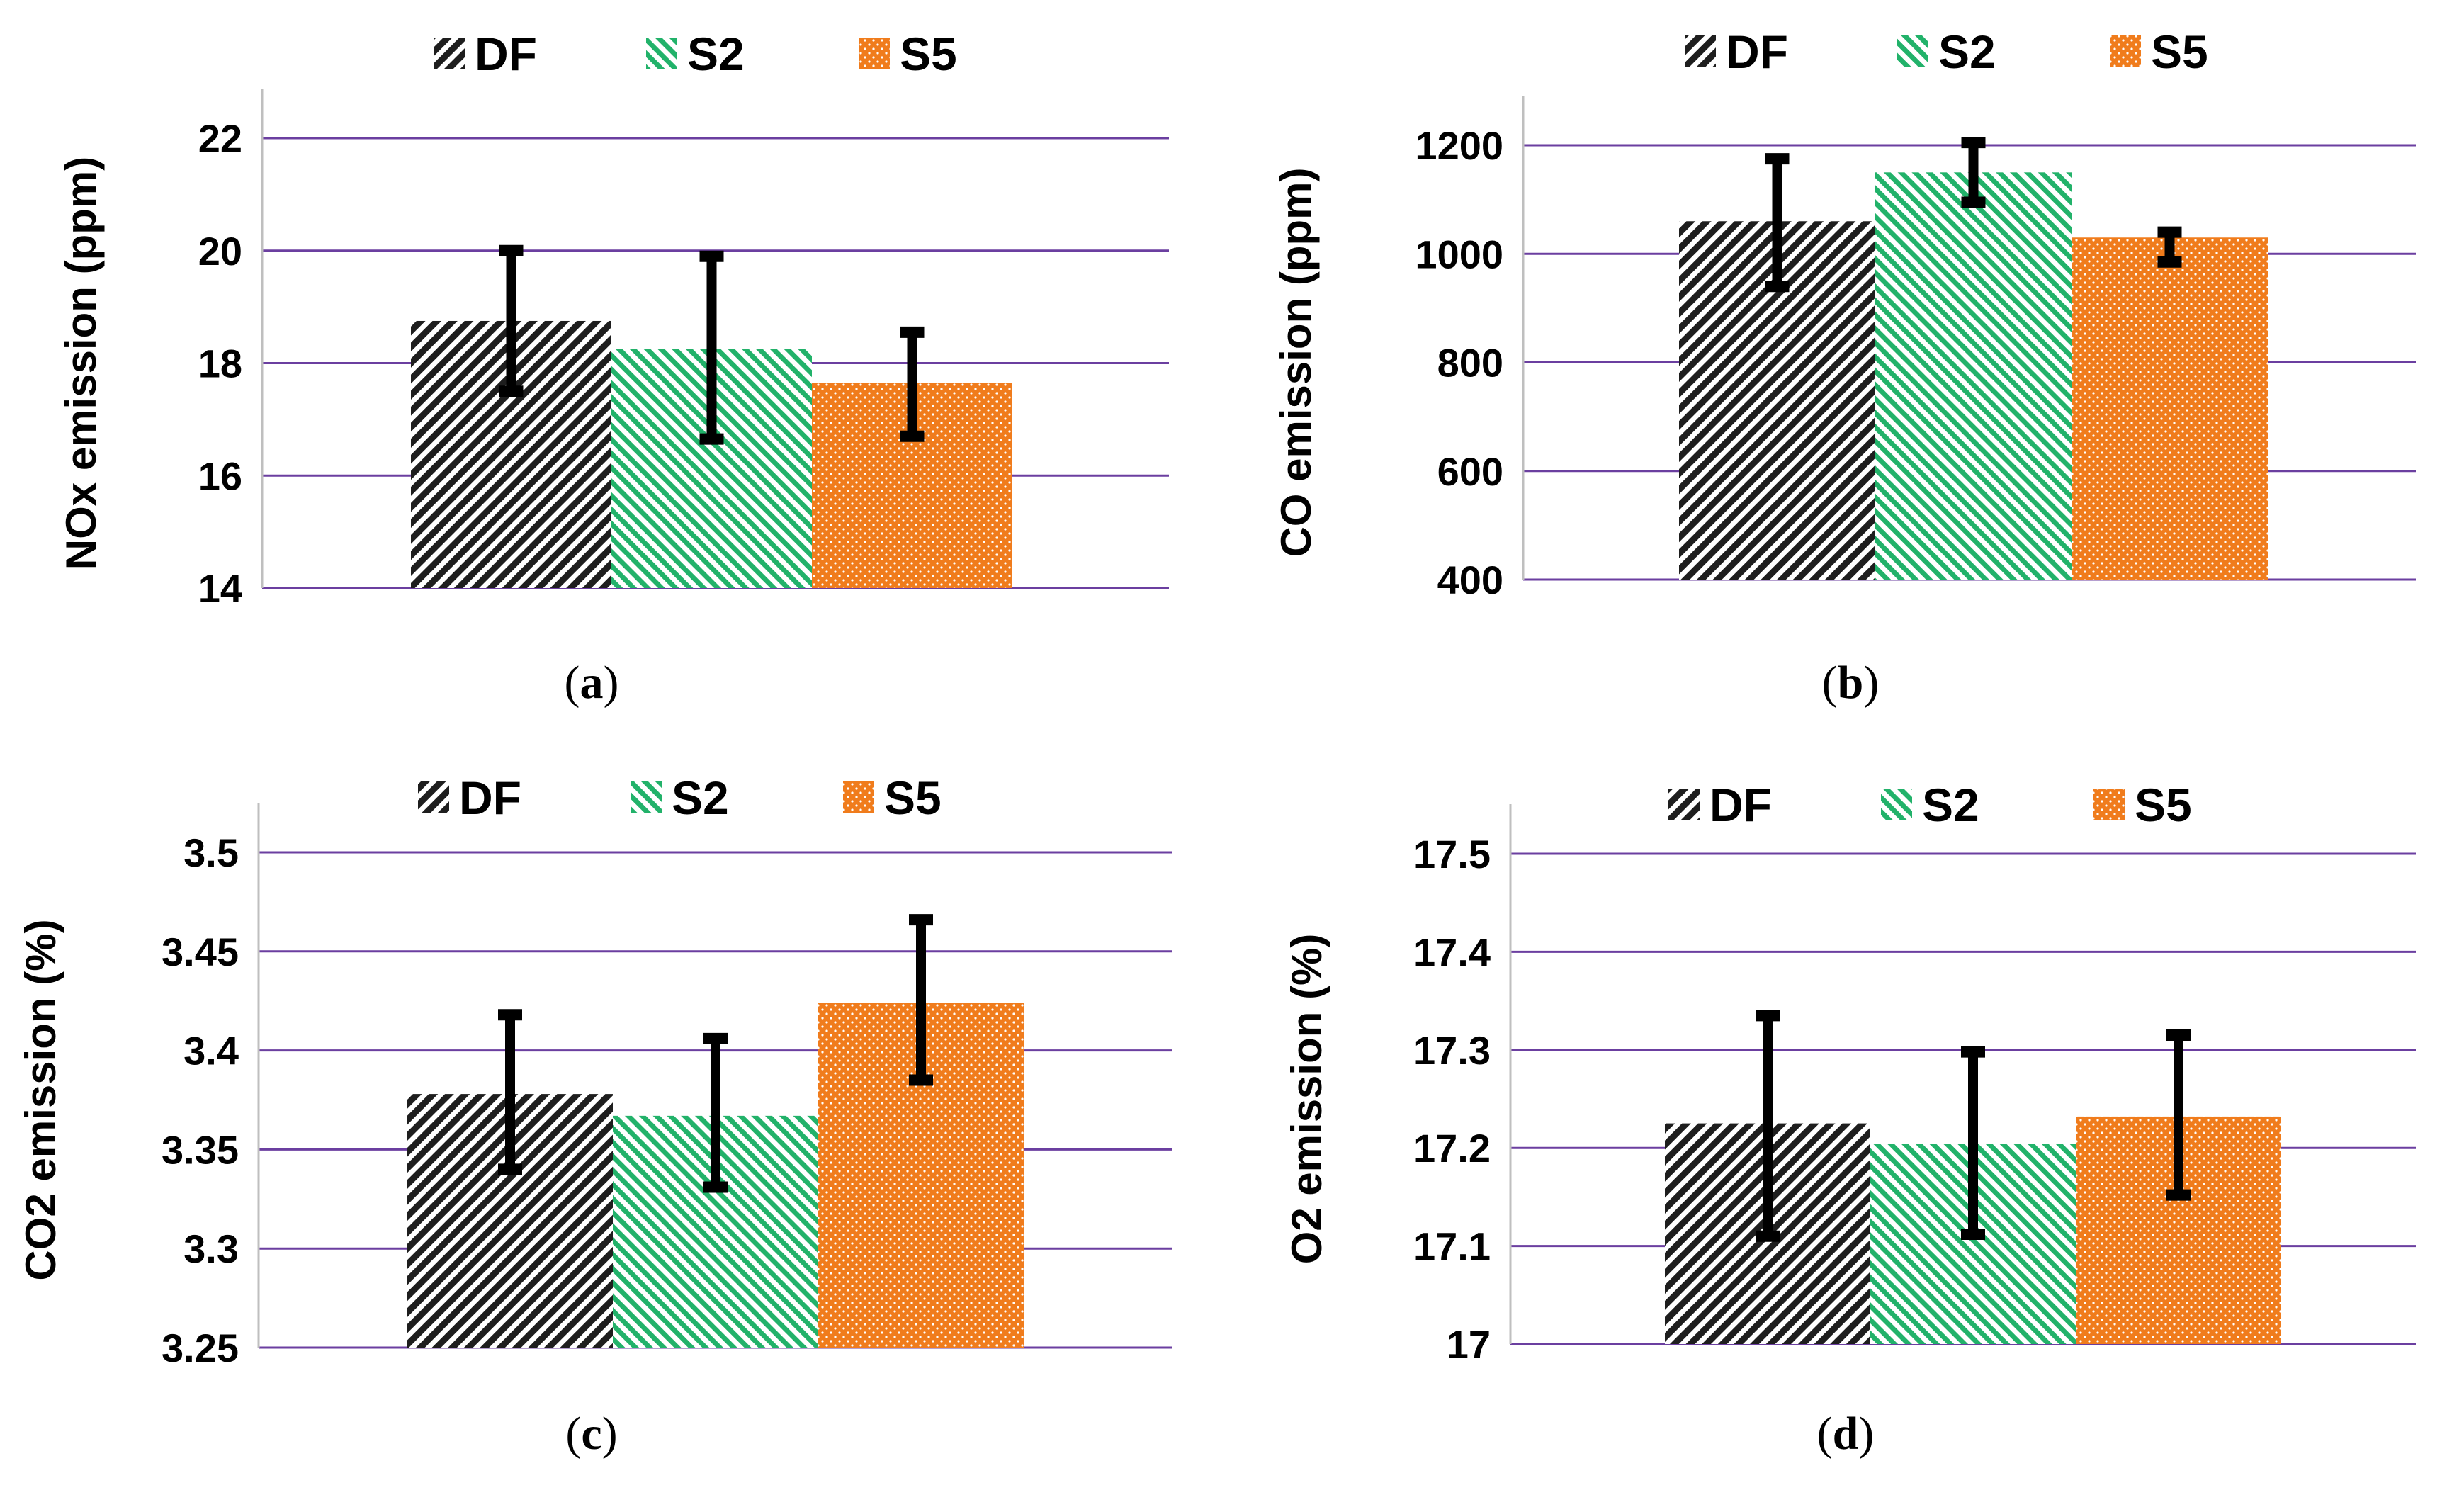 This screenshot has height=1490, width=2464. I want to click on y-tick-label: 1000, so click(1459, 254).